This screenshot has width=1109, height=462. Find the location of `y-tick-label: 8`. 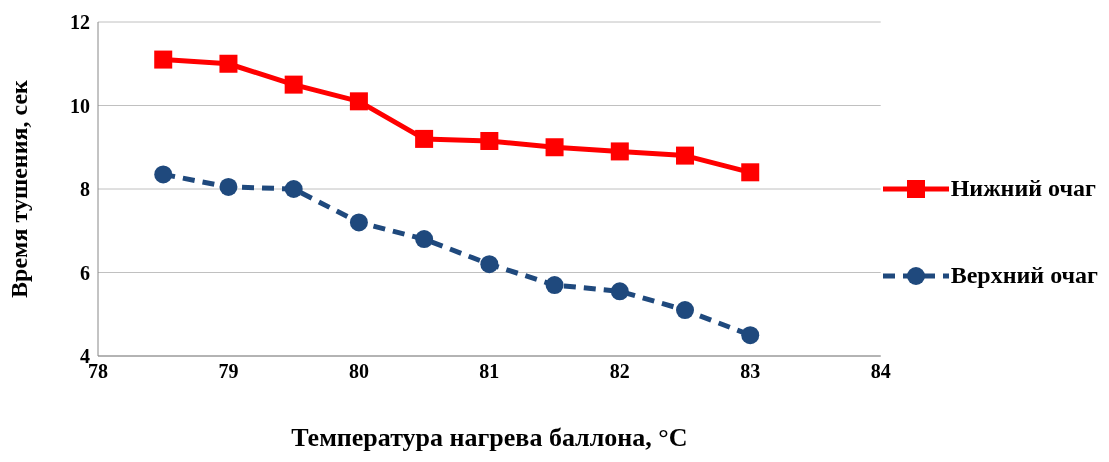

y-tick-label: 8 is located at coordinates (85, 189).